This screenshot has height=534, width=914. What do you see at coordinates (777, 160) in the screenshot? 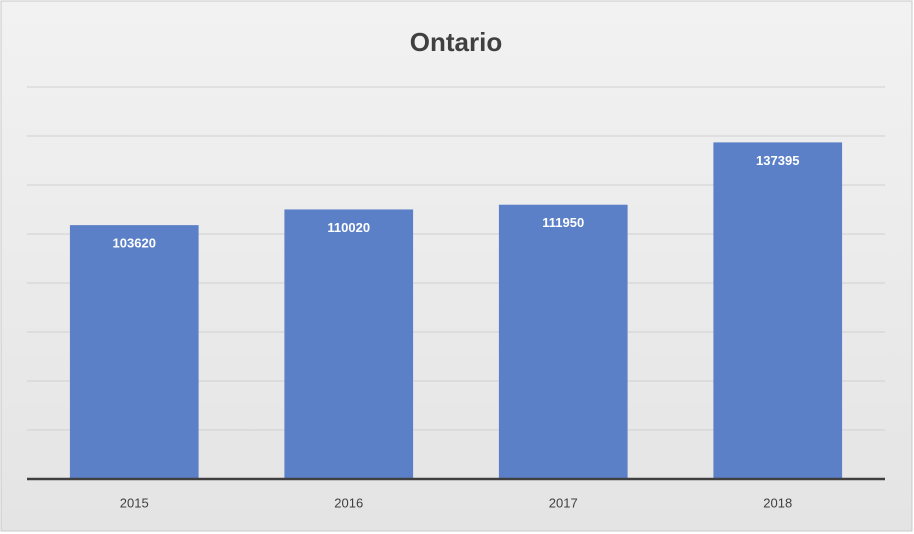
I see `data-label: 137395` at bounding box center [777, 160].